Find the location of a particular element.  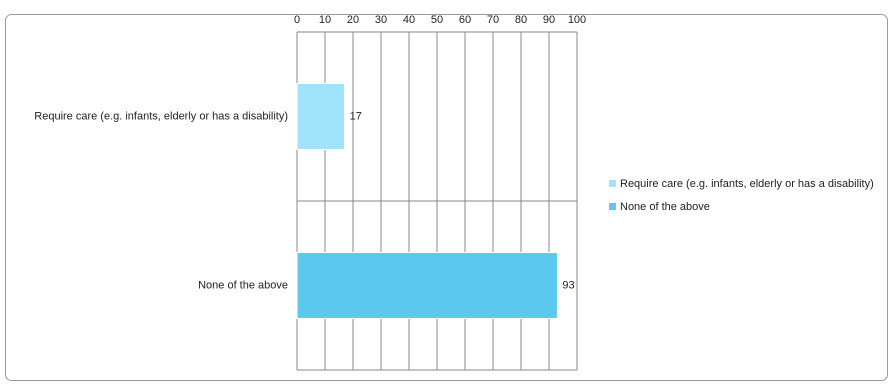

x-tick-label: 100 is located at coordinates (577, 20).